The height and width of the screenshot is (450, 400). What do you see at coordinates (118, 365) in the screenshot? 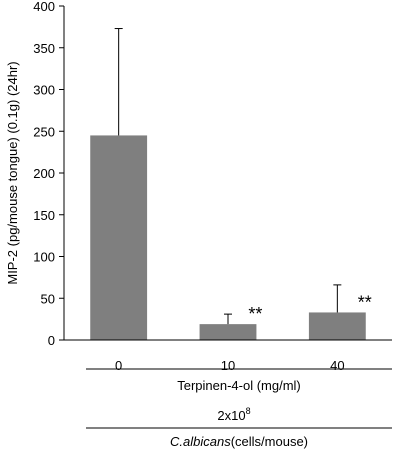
I see `x-category-label: 0` at bounding box center [118, 365].